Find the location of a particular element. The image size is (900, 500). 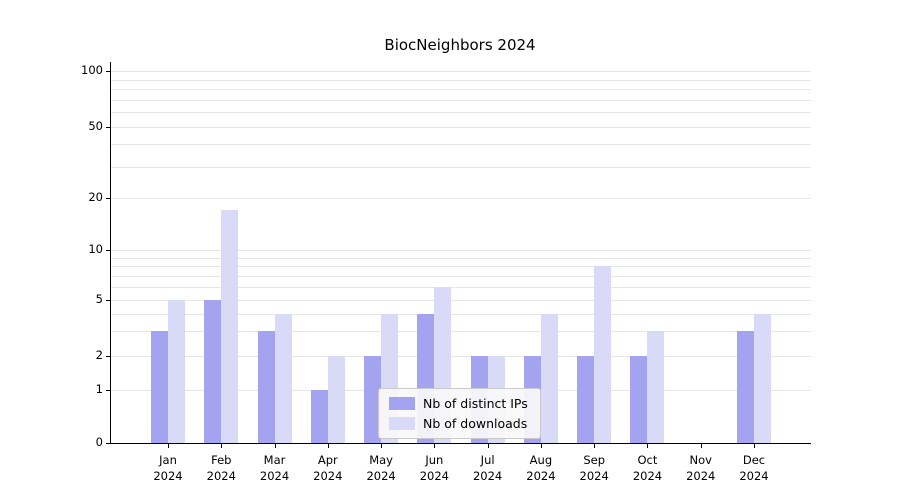

x-tick-label: Mar 2024 is located at coordinates (274, 468).